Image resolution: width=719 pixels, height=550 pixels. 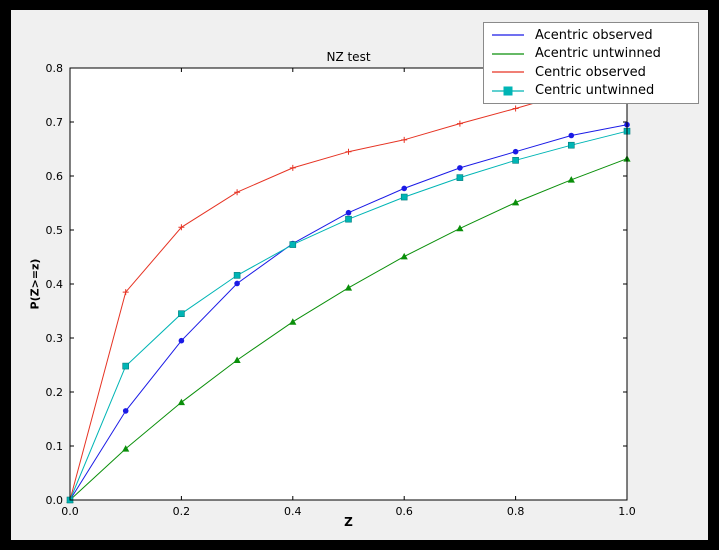 I want to click on x-tick-label: 0.4, so click(x=293, y=511).